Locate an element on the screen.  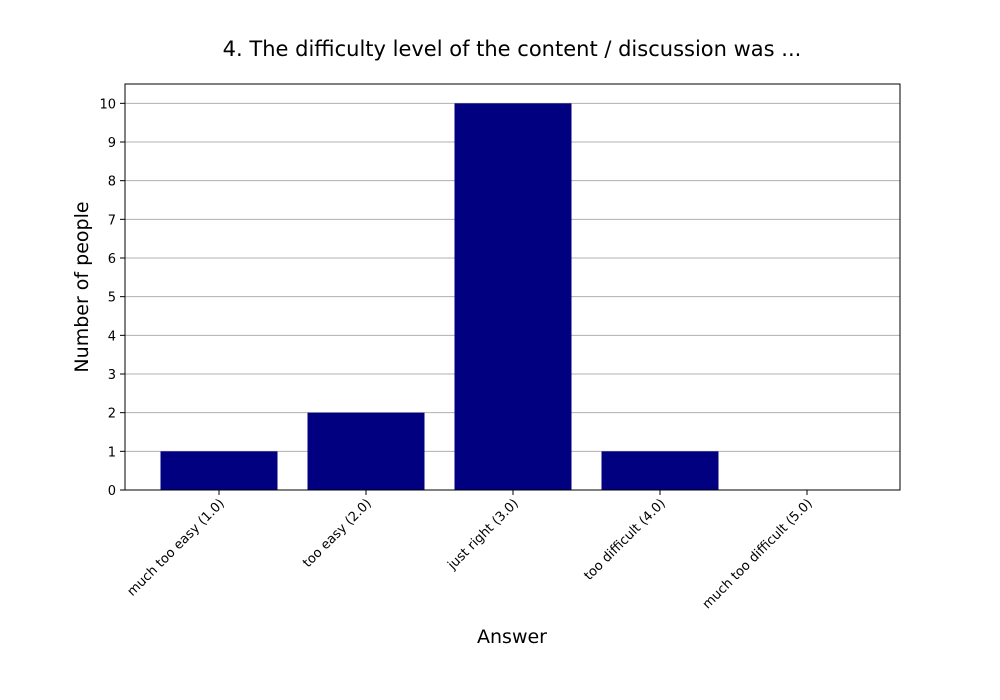
y-tick-label: 3 is located at coordinates (112, 375).